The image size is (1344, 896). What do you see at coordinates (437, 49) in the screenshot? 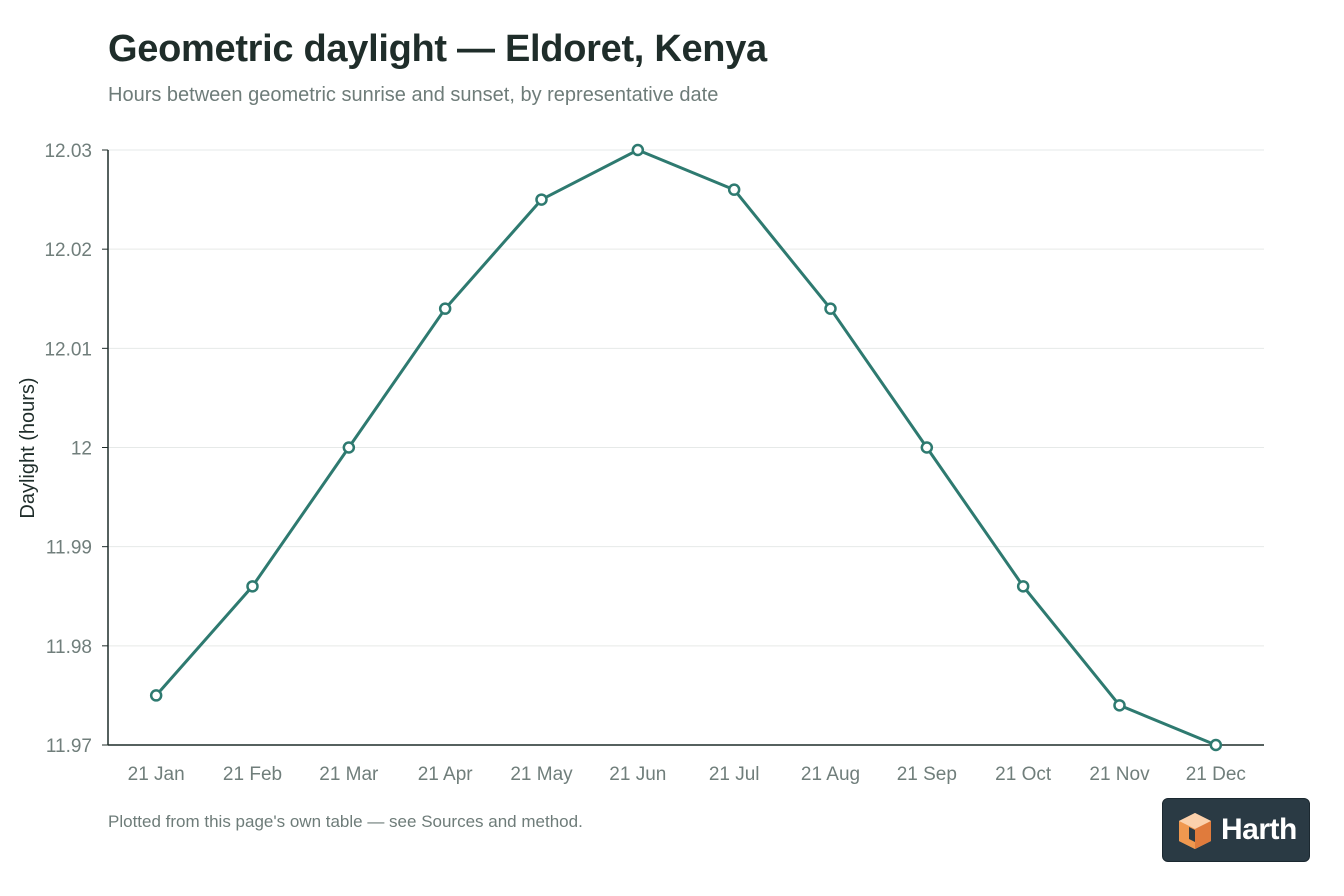
I see `chart-title: Geometric daylight — Eldoret, Kenya` at bounding box center [437, 49].